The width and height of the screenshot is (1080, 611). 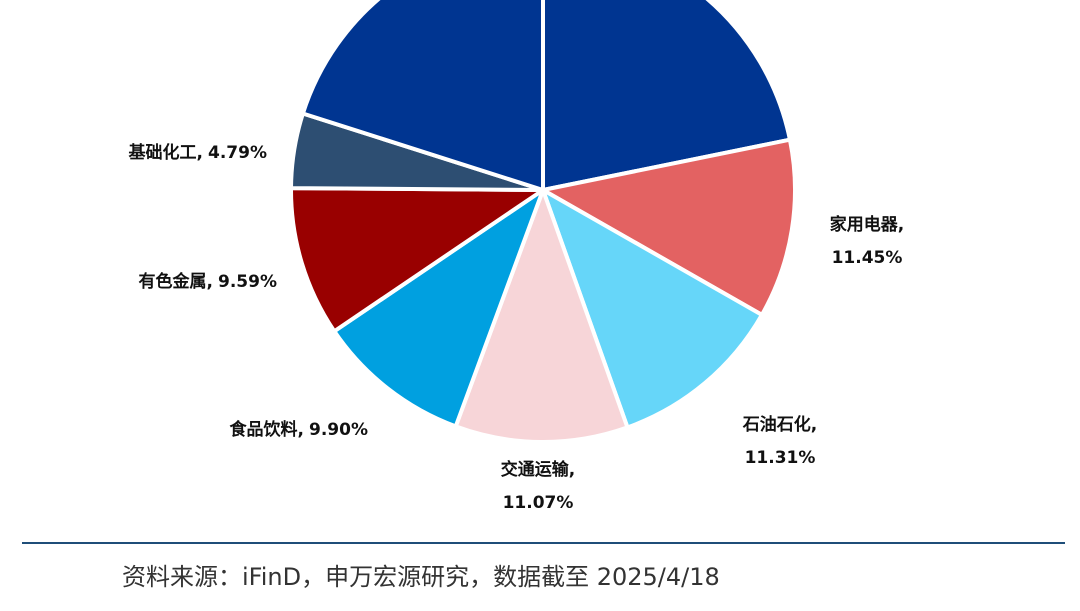 I want to click on slice-value-label: 11.31%, so click(x=780, y=458).